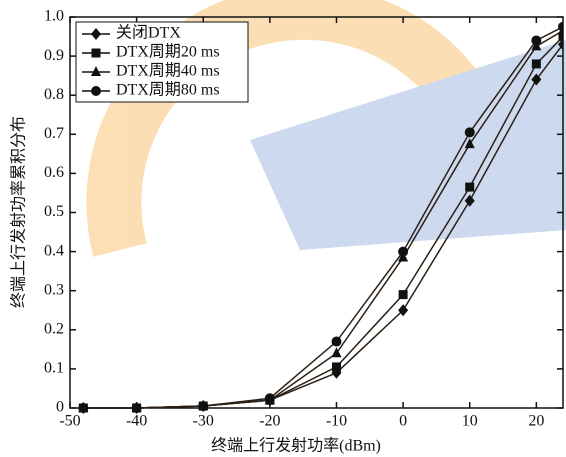 The image size is (566, 457). What do you see at coordinates (54, 94) in the screenshot?
I see `y-tick-label: 0.8` at bounding box center [54, 94].